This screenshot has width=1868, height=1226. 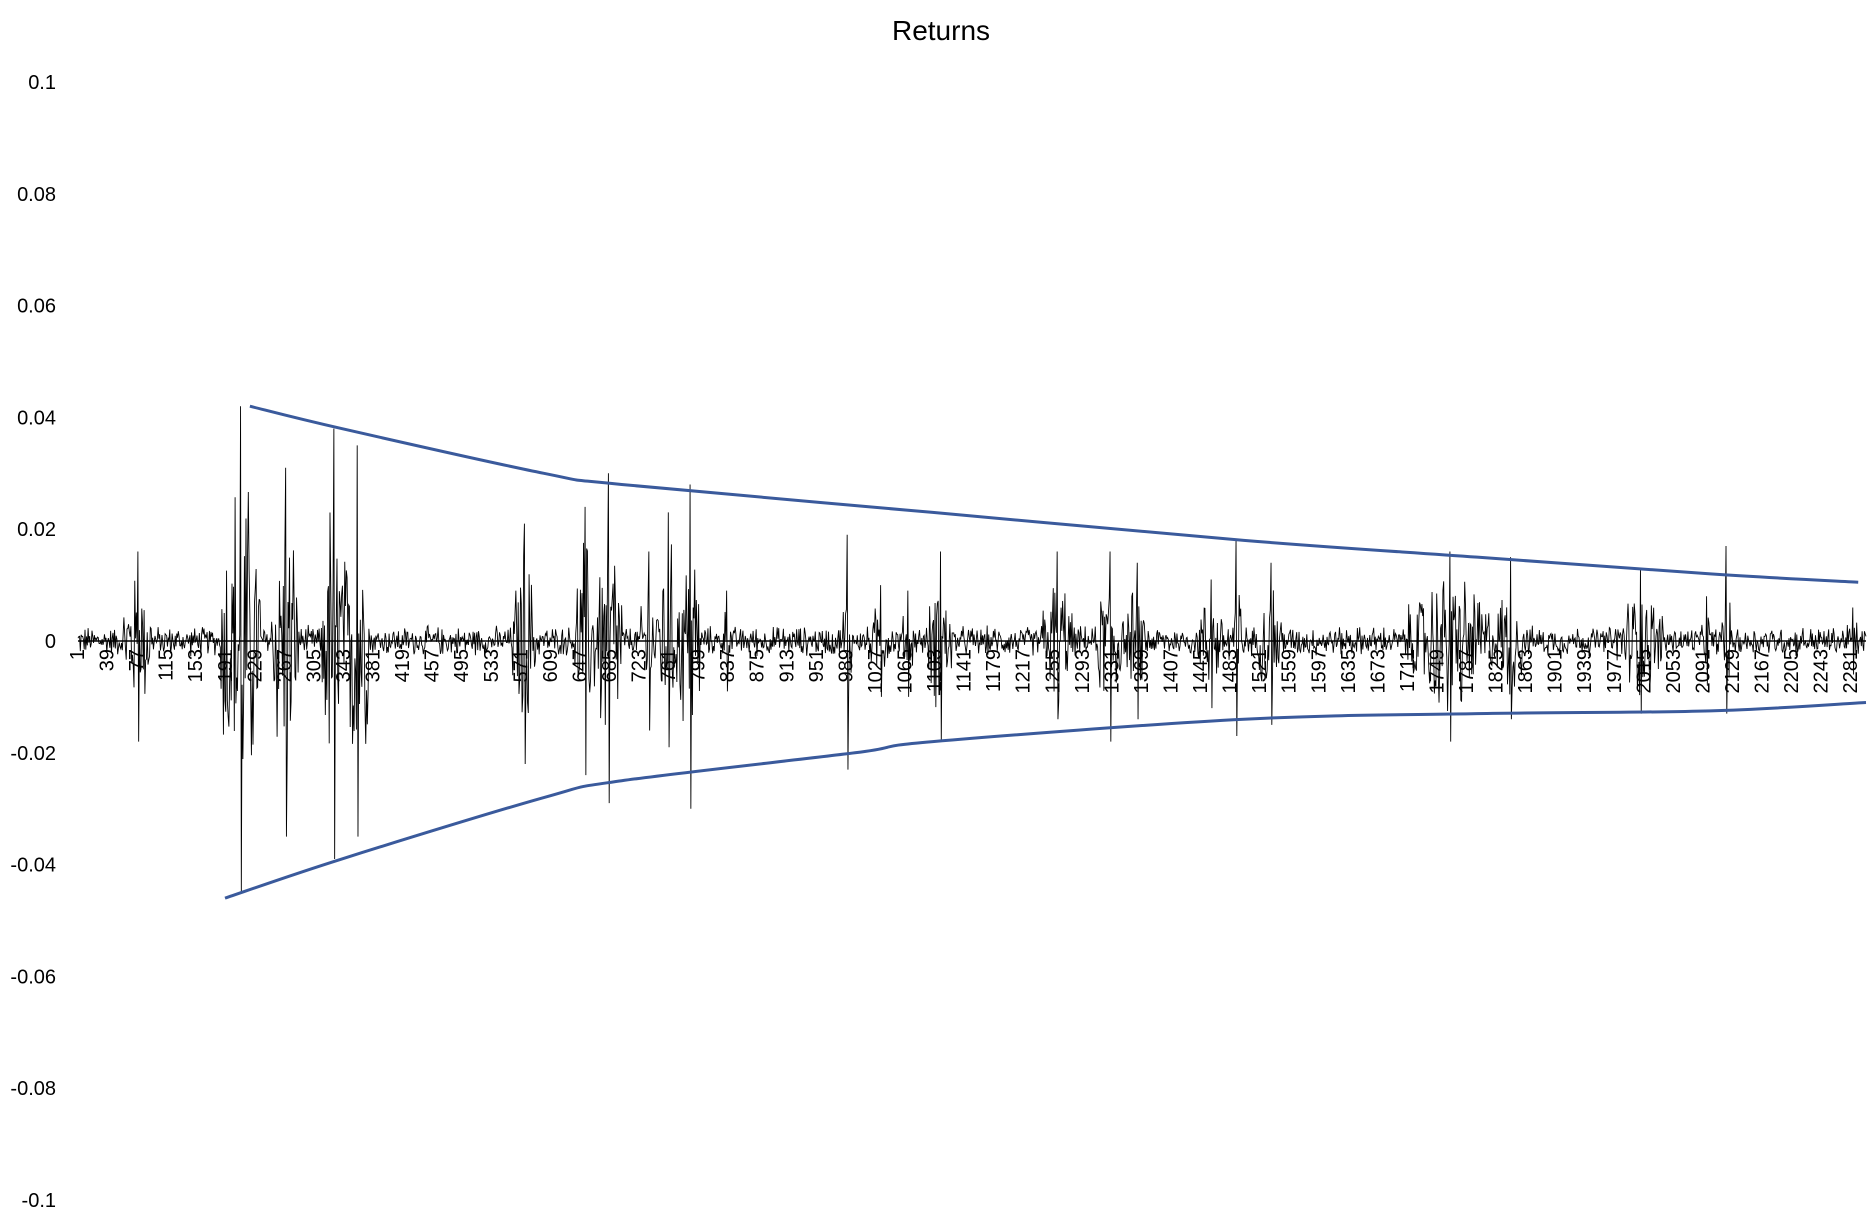 I want to click on x-tick-label: 989, so click(x=846, y=665).